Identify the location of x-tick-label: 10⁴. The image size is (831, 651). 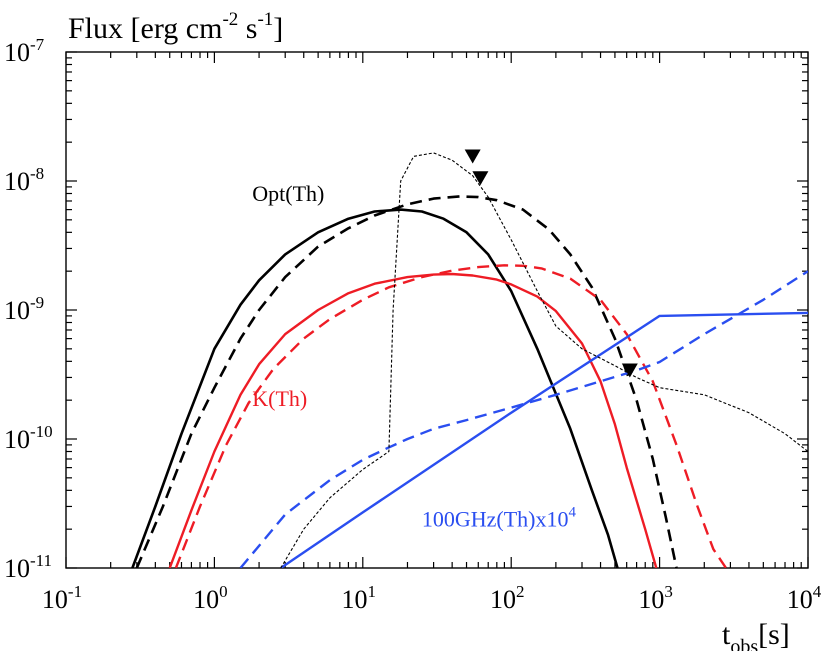
(804, 598).